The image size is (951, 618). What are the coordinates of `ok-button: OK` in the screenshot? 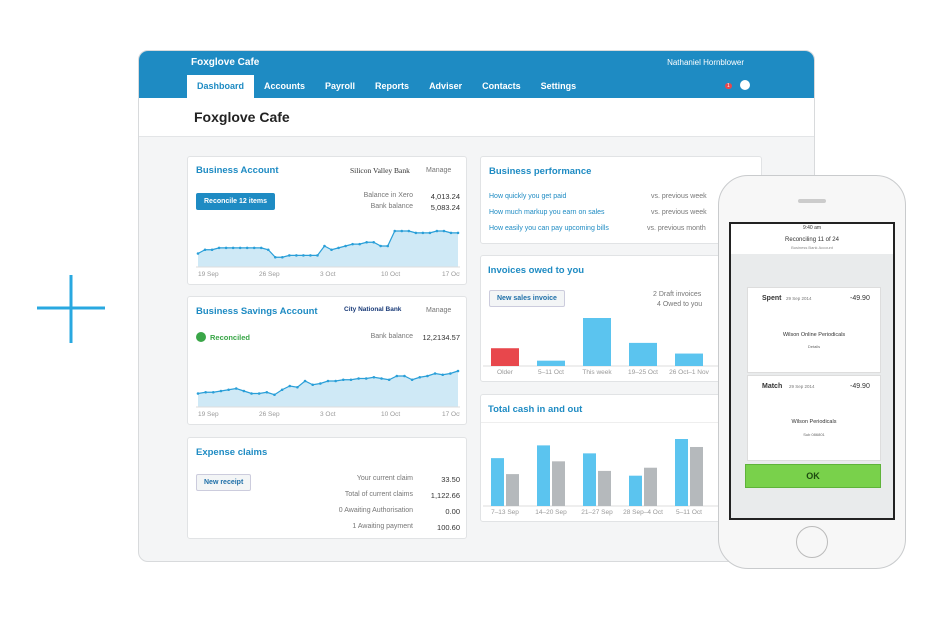 It's located at (813, 476).